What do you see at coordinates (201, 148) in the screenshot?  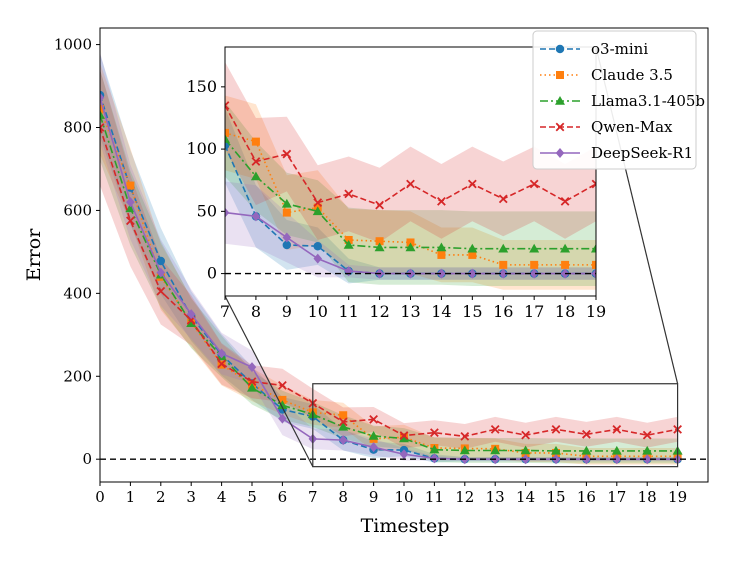 I see `inset-y-tick-label-100: 100` at bounding box center [201, 148].